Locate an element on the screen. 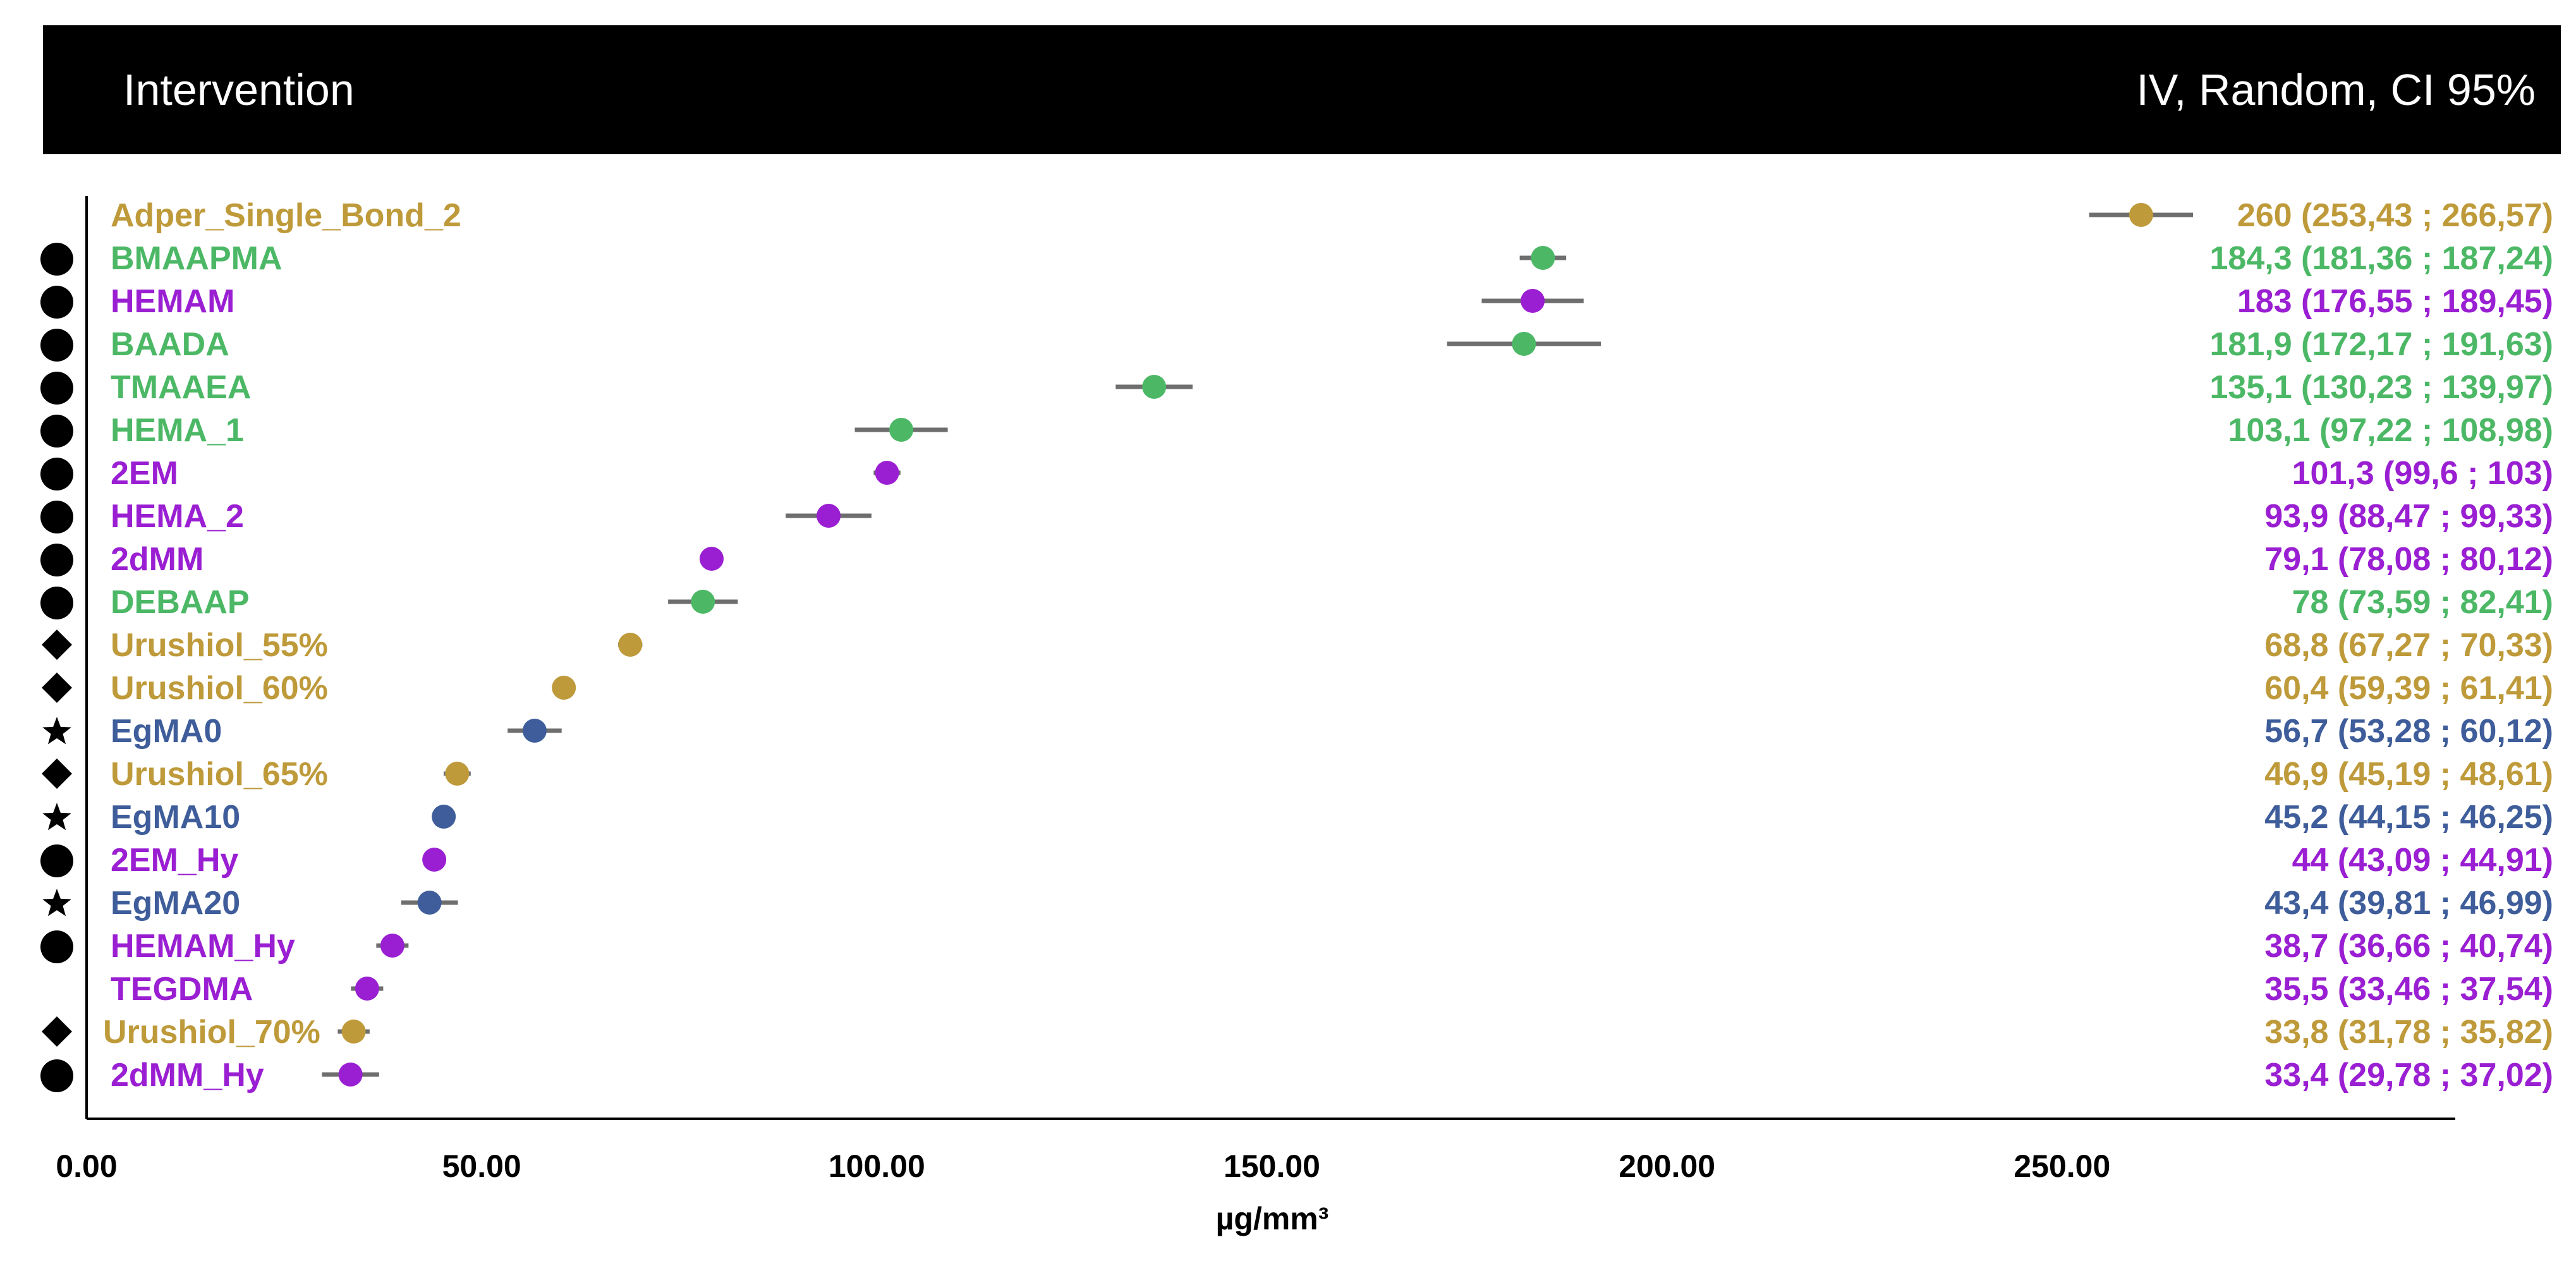  row-label: 2EM_Hy is located at coordinates (174, 860).